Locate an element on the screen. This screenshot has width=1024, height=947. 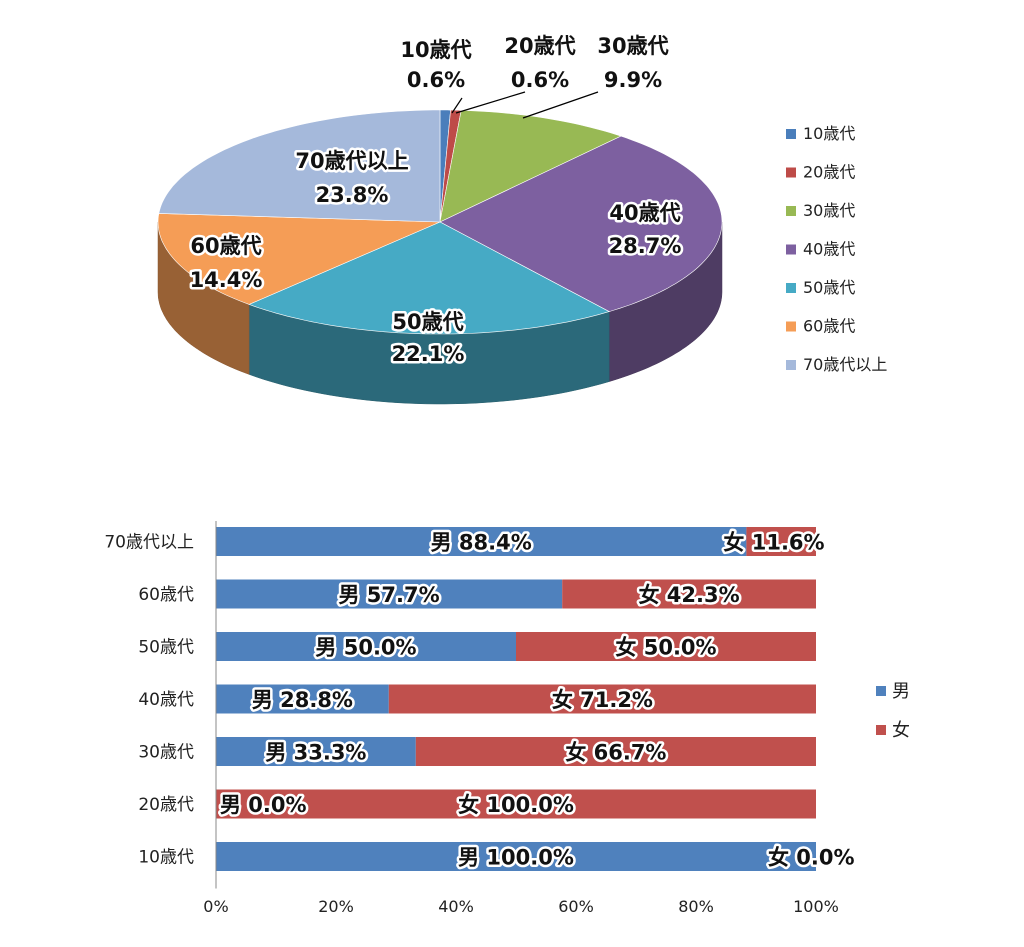
bar-label-male-3: 男 28.8% is located at coordinates (302, 700).